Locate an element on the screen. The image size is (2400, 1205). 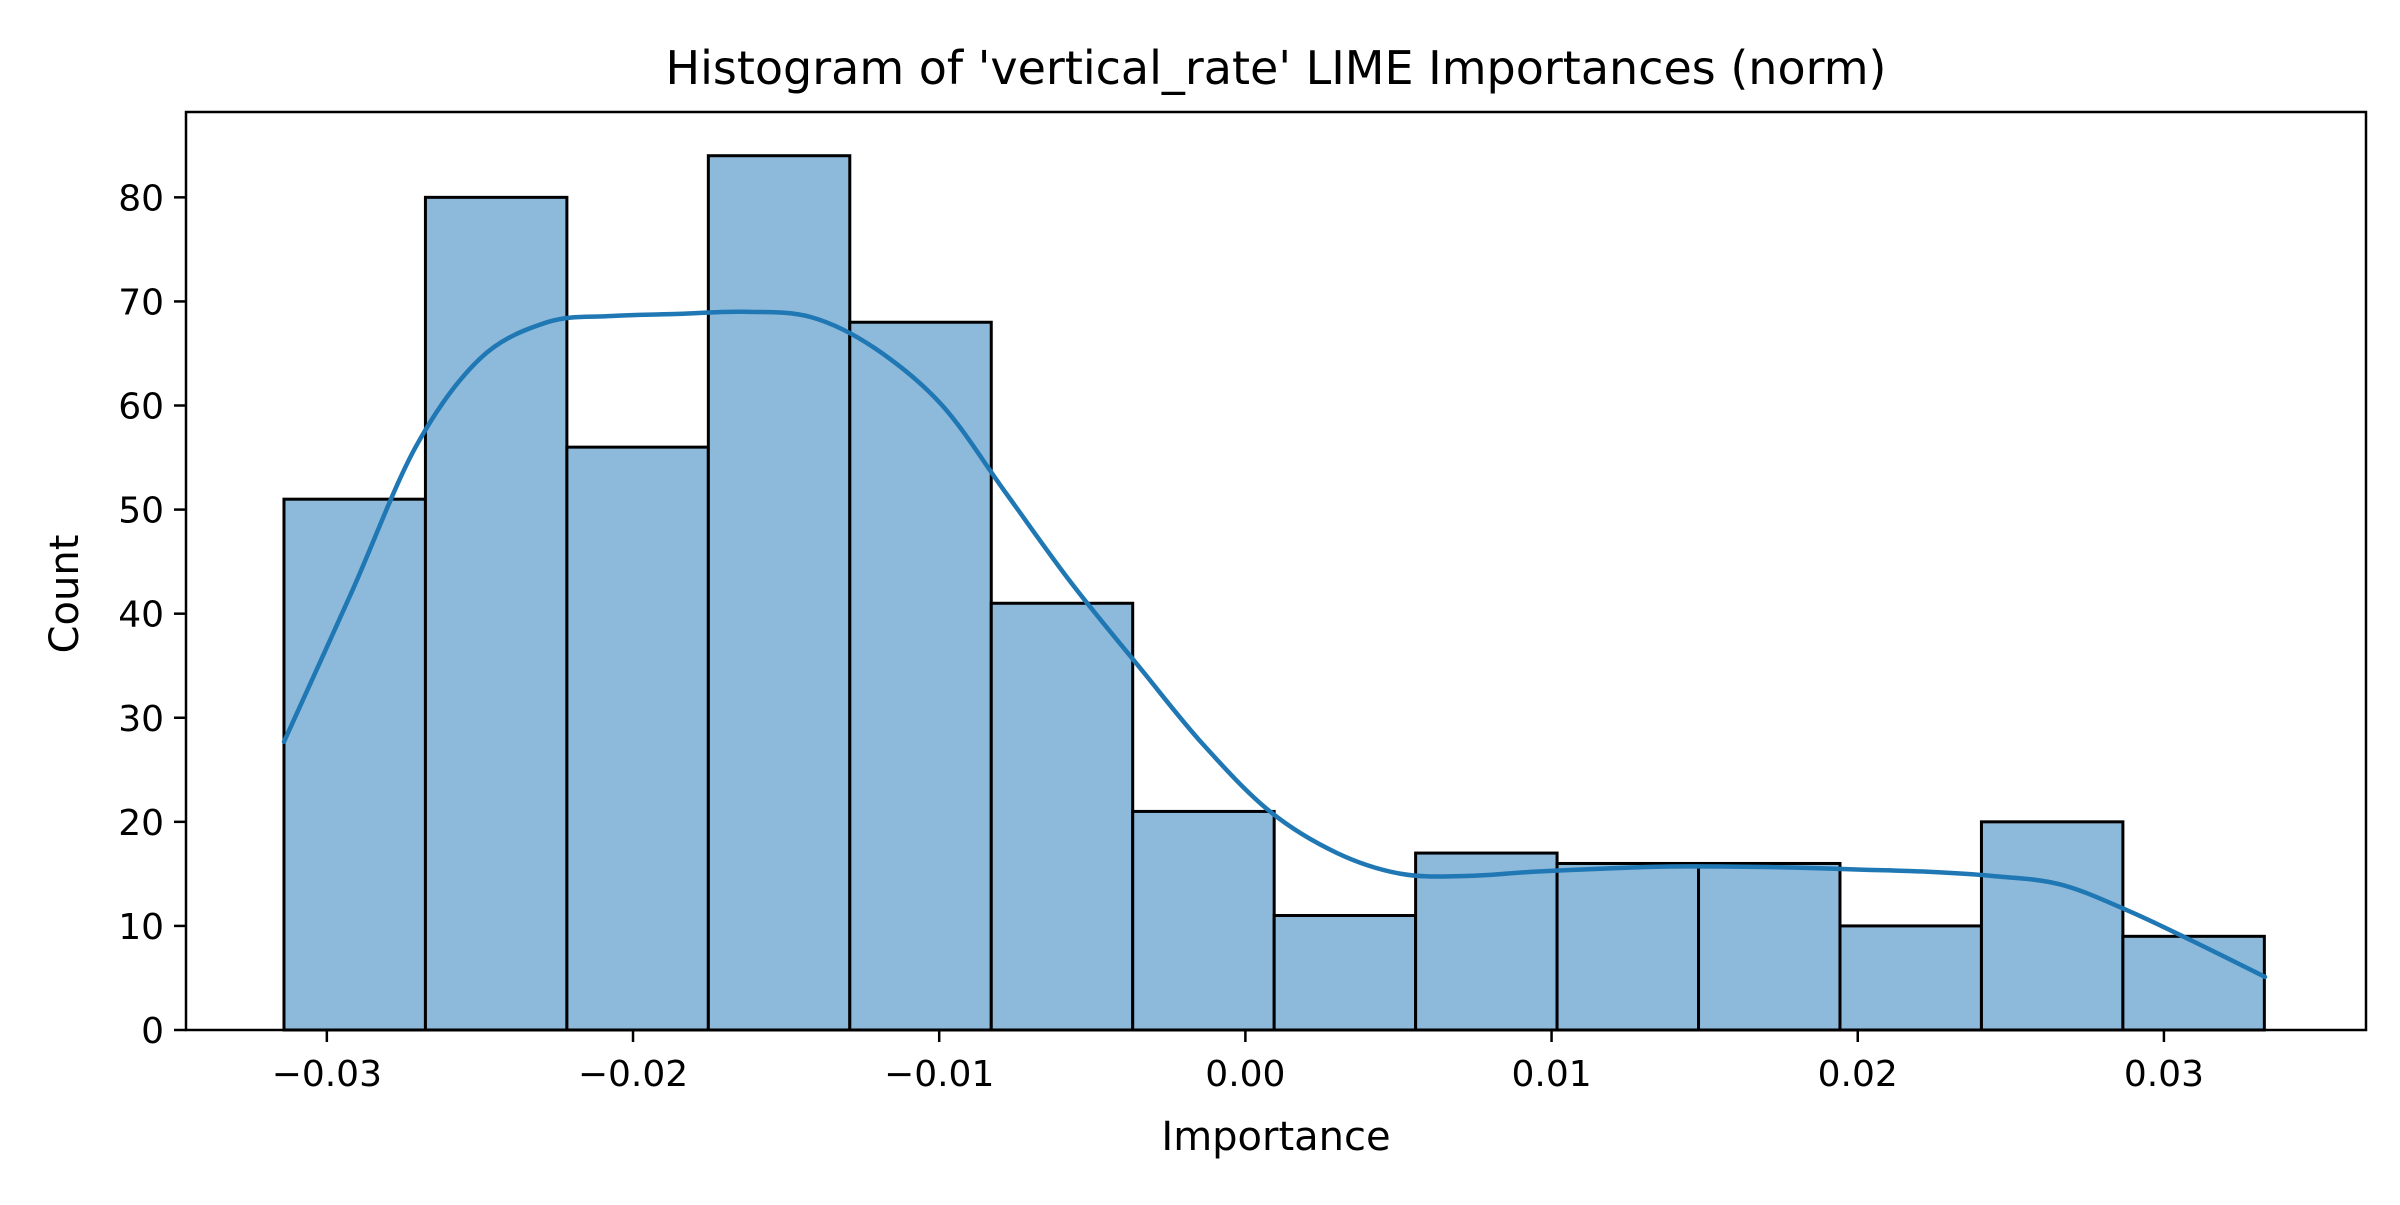
y-tick-label: 60 is located at coordinates (141, 407).